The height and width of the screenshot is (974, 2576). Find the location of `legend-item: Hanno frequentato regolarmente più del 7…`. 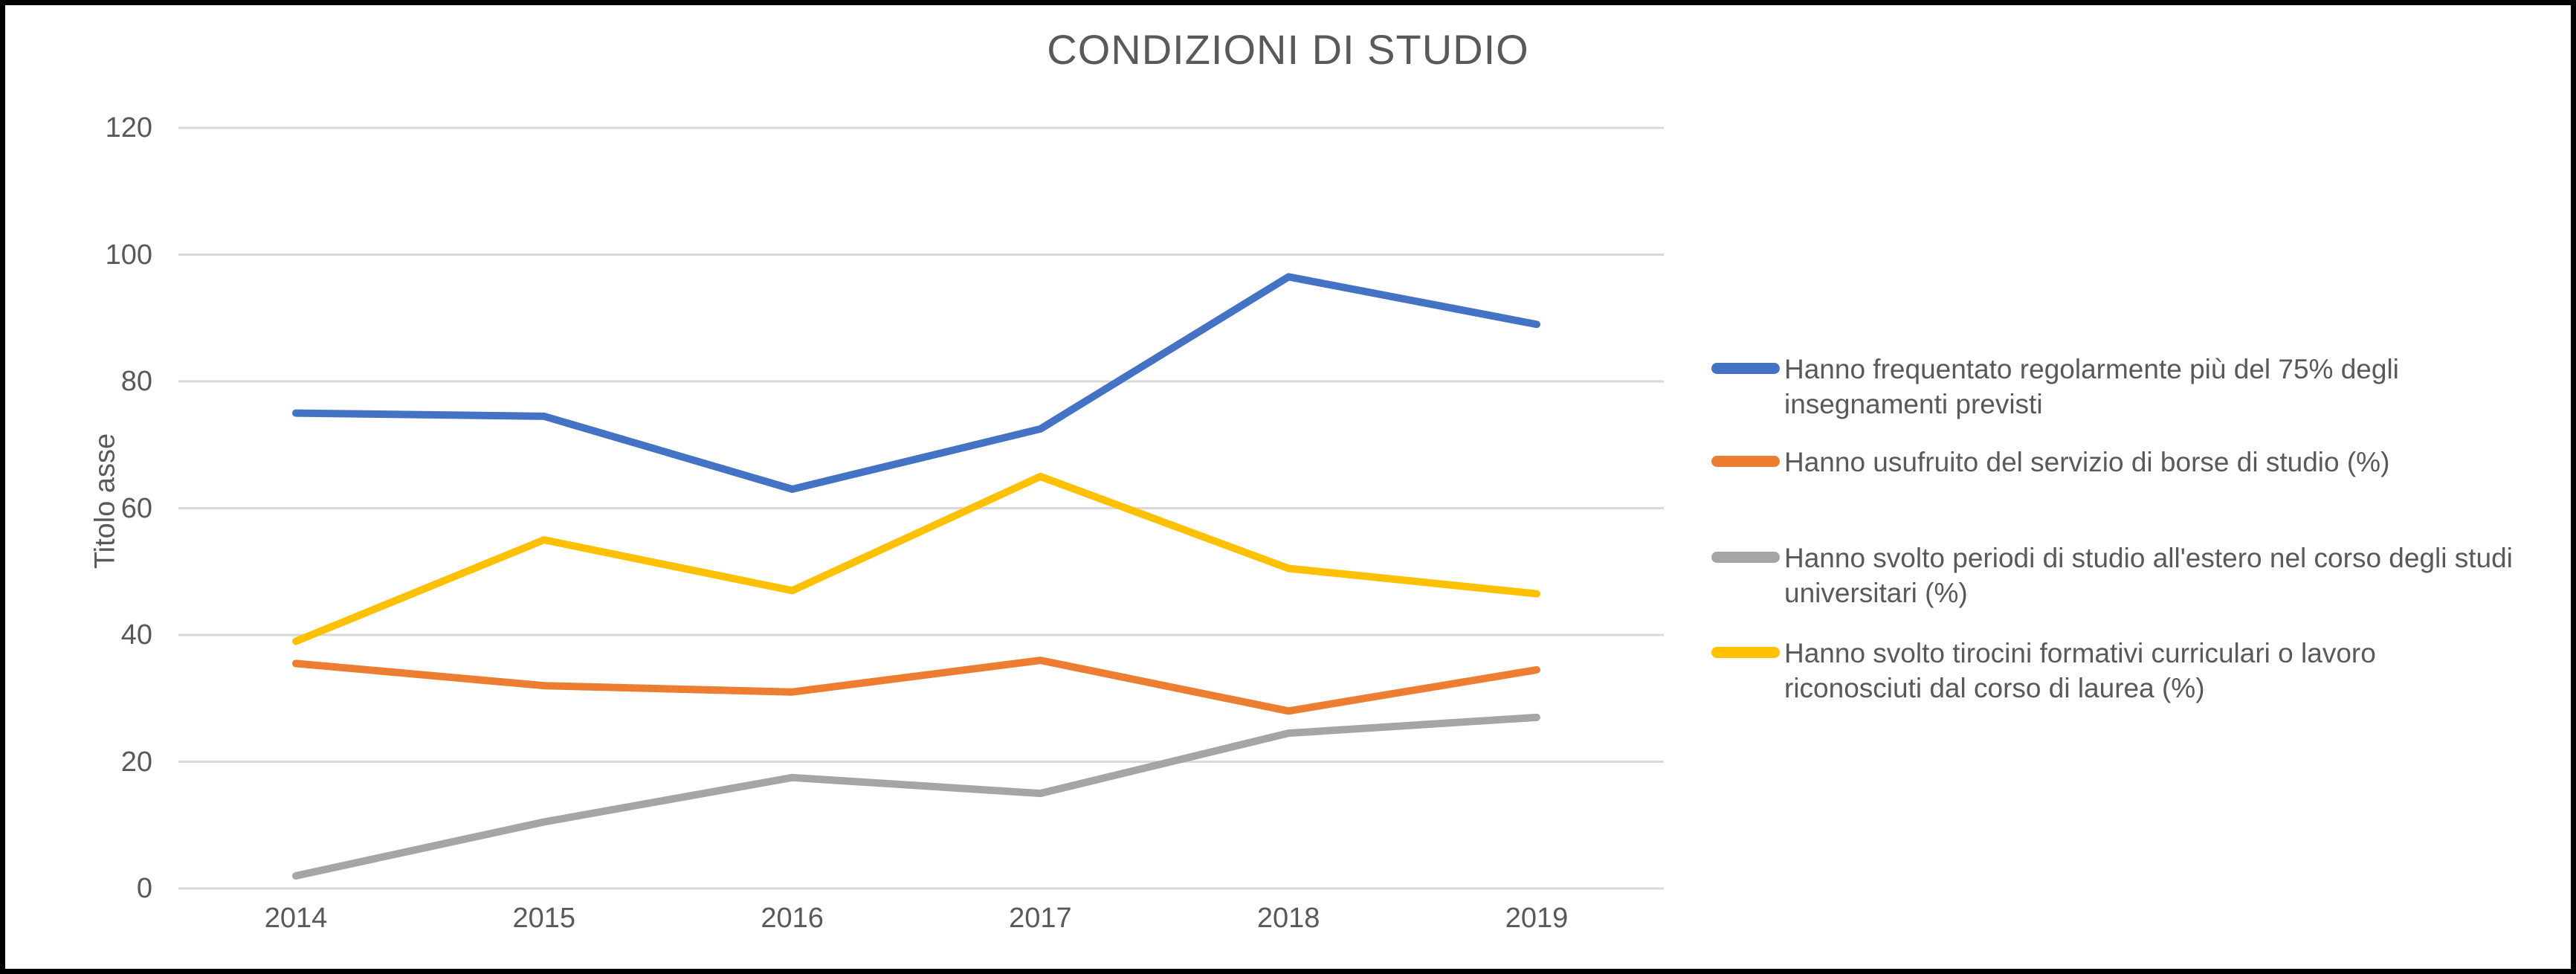

legend-item: Hanno frequentato regolarmente più del 7… is located at coordinates (2142, 387).